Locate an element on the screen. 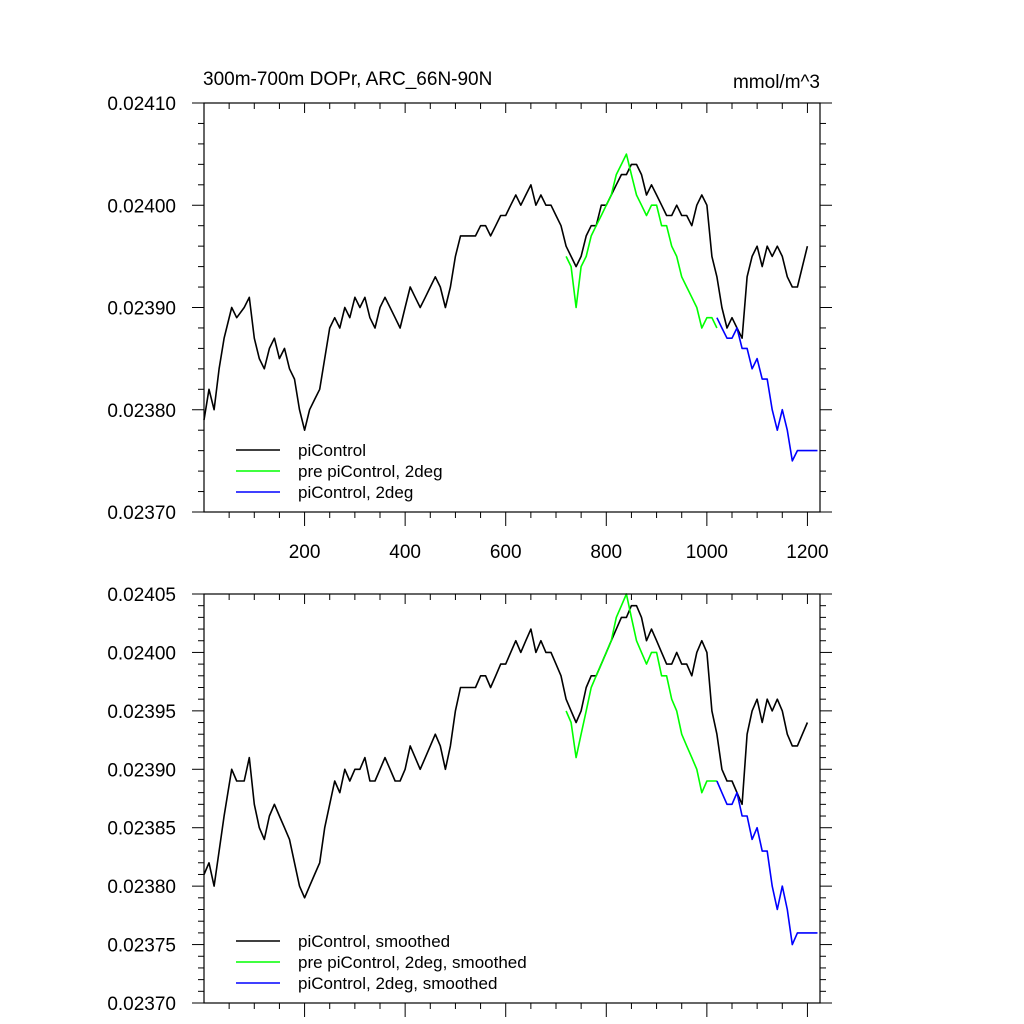  series-line-picontrol-2deg is located at coordinates (767, 389).